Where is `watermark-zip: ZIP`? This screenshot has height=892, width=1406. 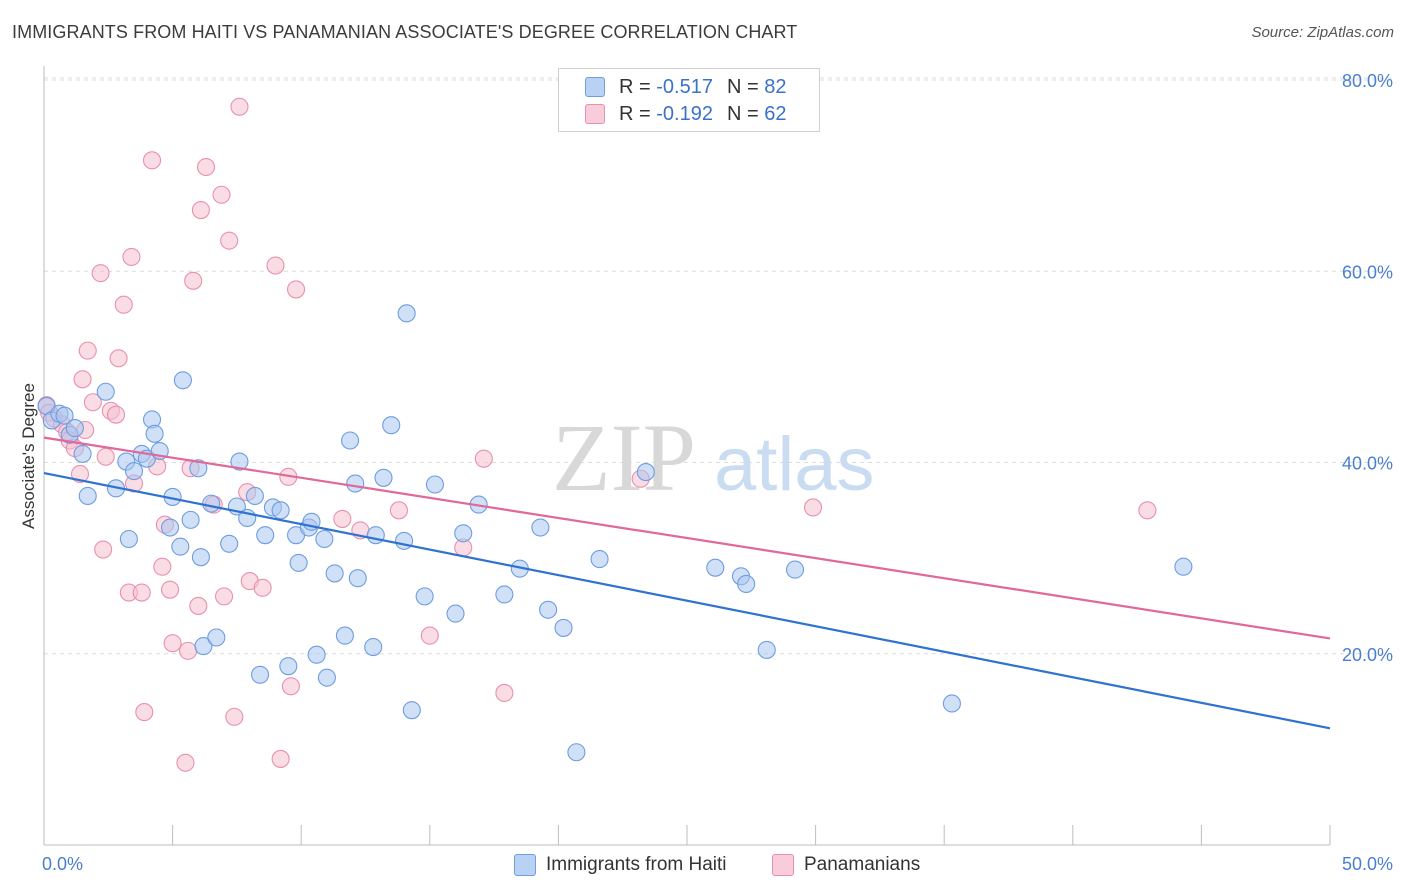 watermark-zip: ZIP is located at coordinates (624, 457).